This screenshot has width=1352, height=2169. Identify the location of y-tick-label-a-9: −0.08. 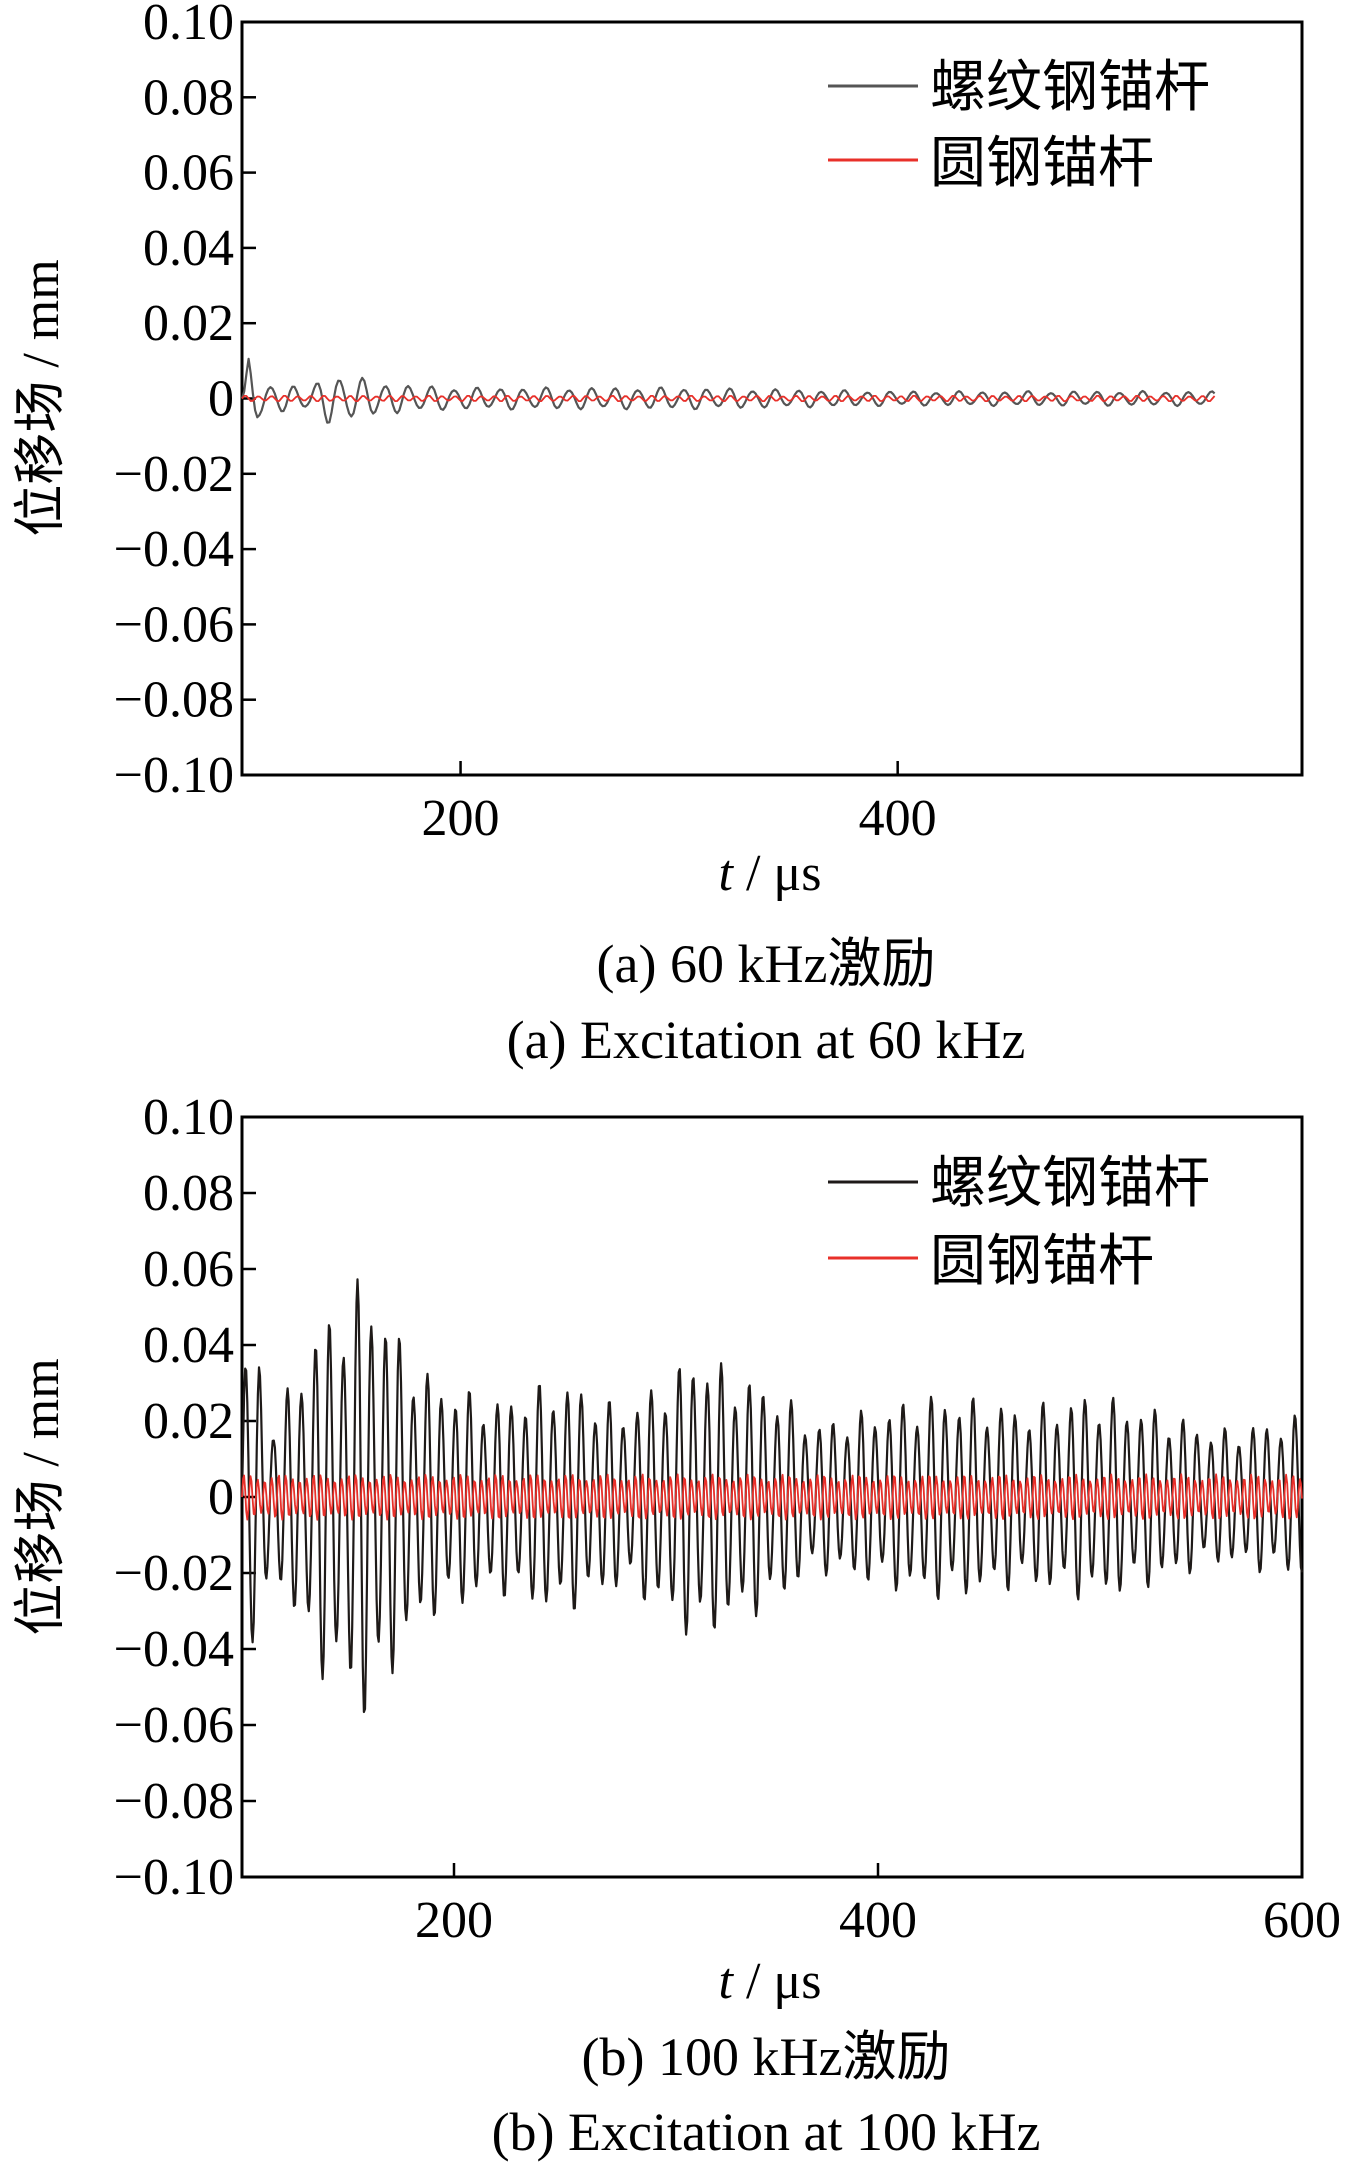
(174, 700).